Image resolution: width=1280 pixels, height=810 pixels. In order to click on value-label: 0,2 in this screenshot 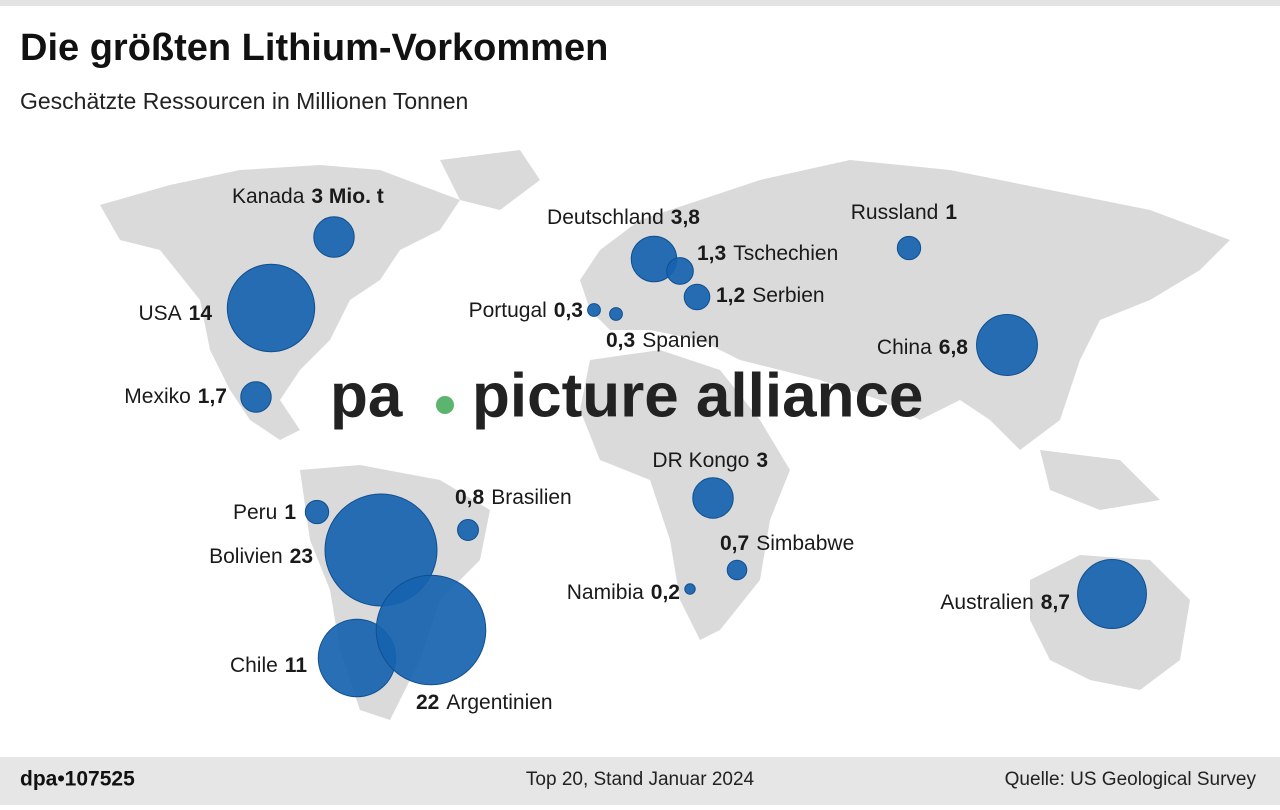, I will do `click(665, 592)`.